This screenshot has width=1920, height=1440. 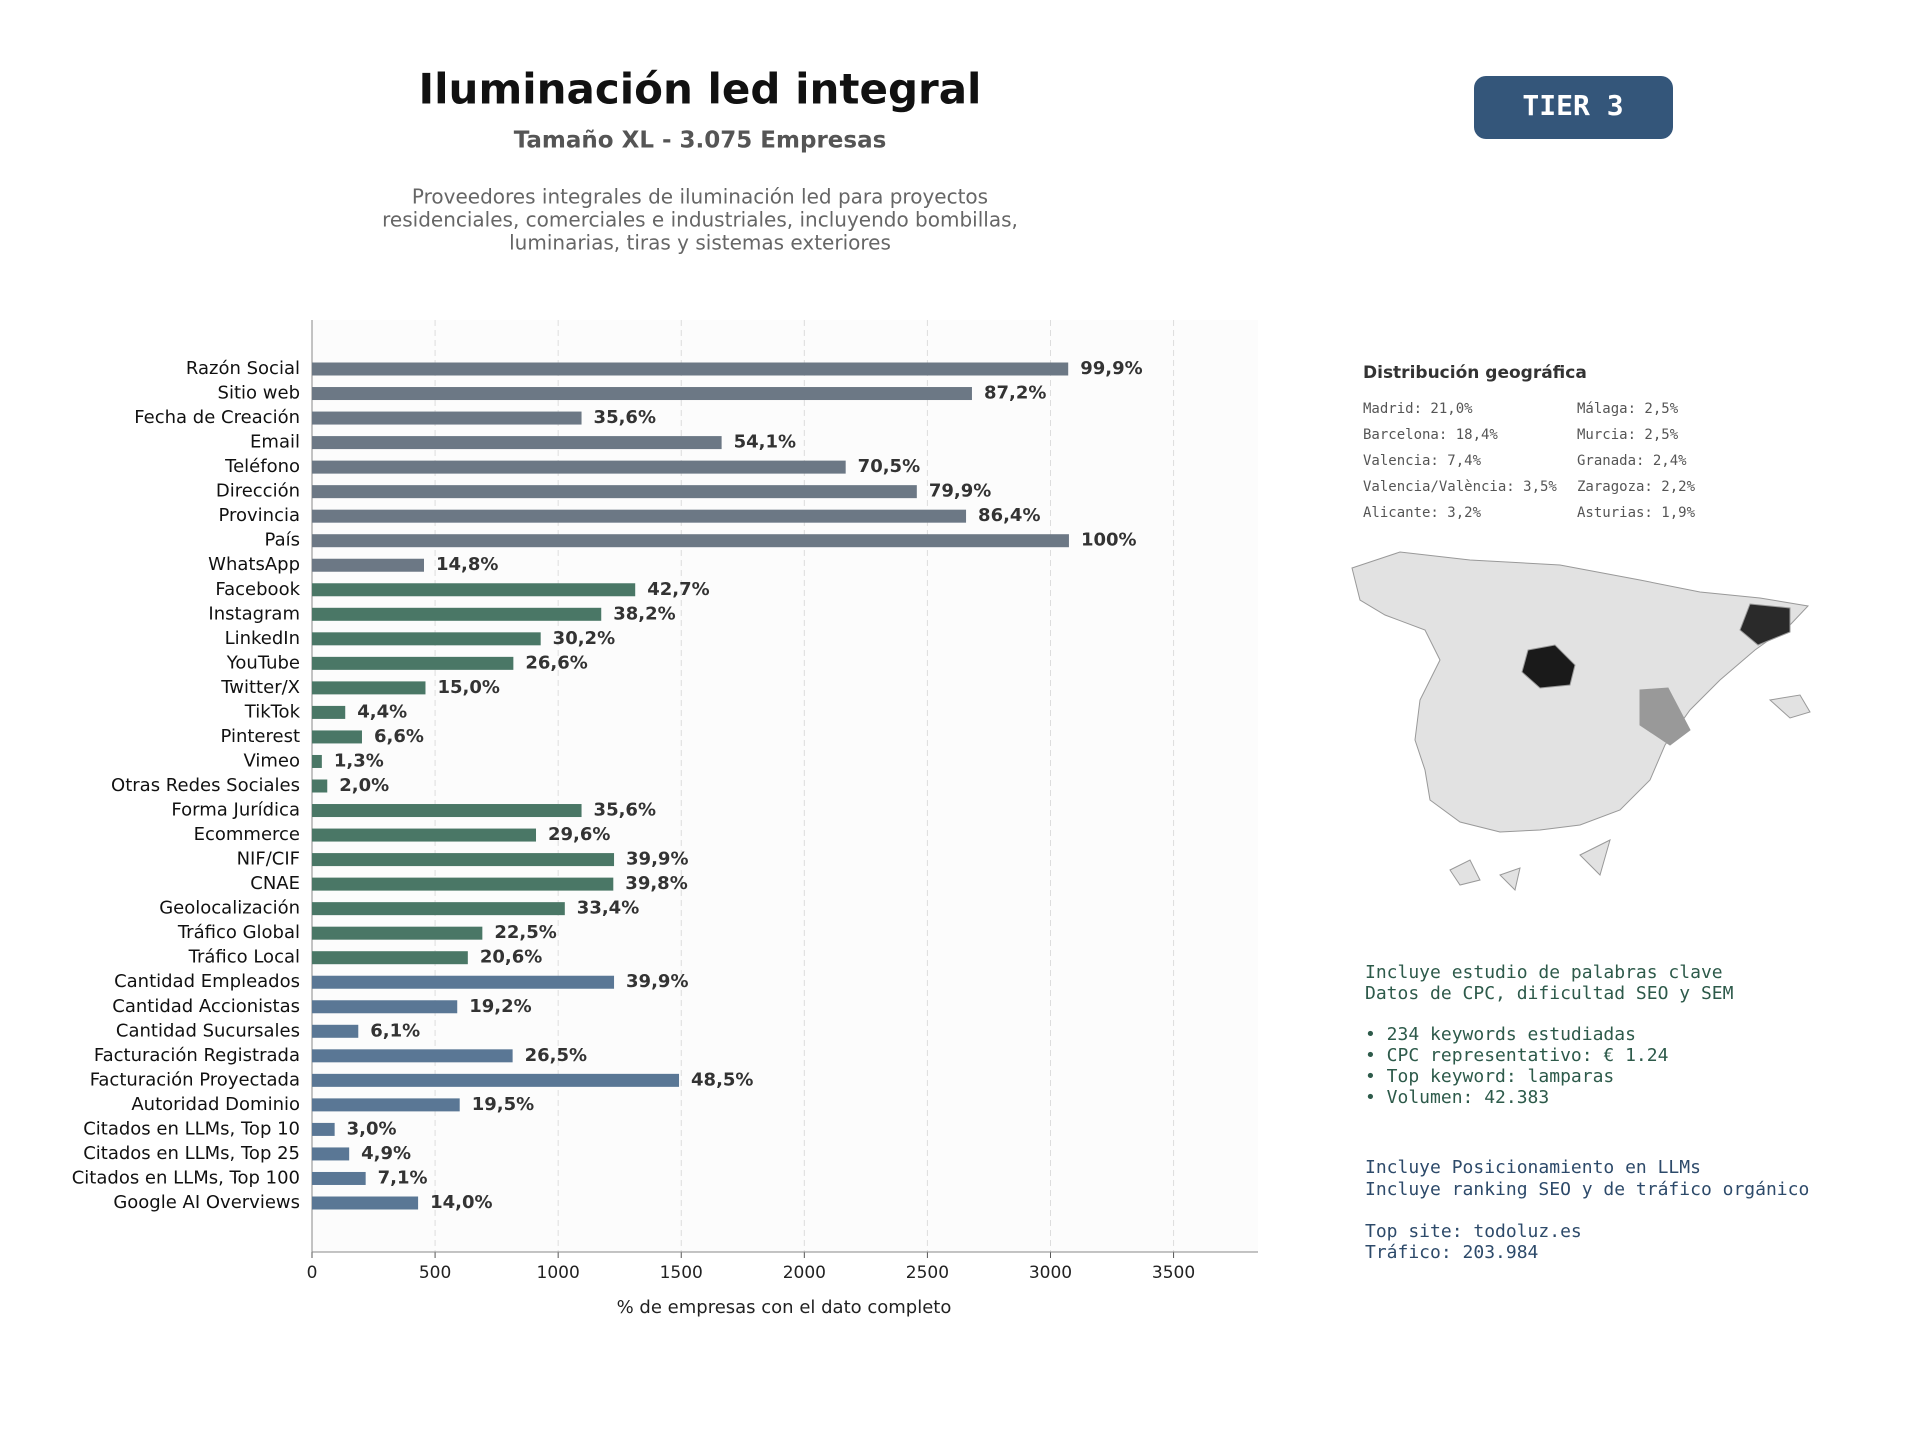 I want to click on llm-note: Tráfico: 203.984, so click(x=1451, y=1252).